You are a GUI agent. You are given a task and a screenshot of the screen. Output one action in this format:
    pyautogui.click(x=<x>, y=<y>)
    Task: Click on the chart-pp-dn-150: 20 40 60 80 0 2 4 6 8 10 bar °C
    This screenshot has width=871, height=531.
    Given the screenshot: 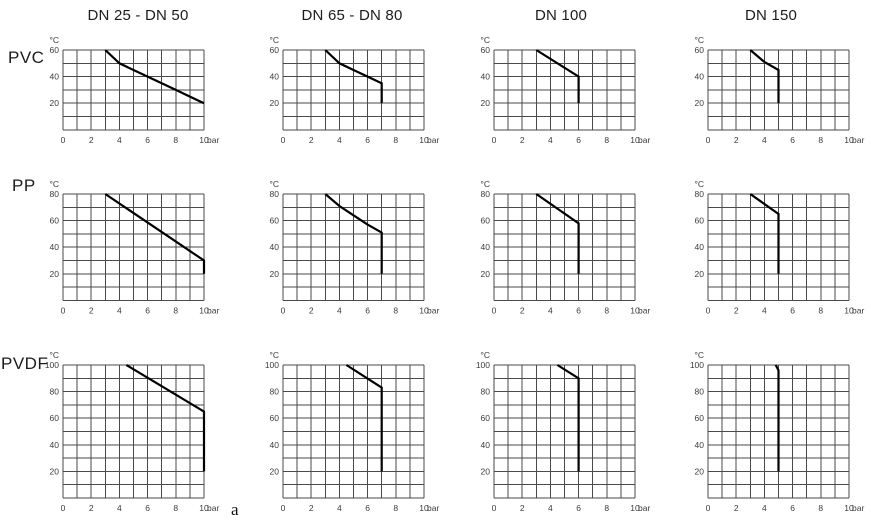 What is the action you would take?
    pyautogui.click(x=774, y=246)
    